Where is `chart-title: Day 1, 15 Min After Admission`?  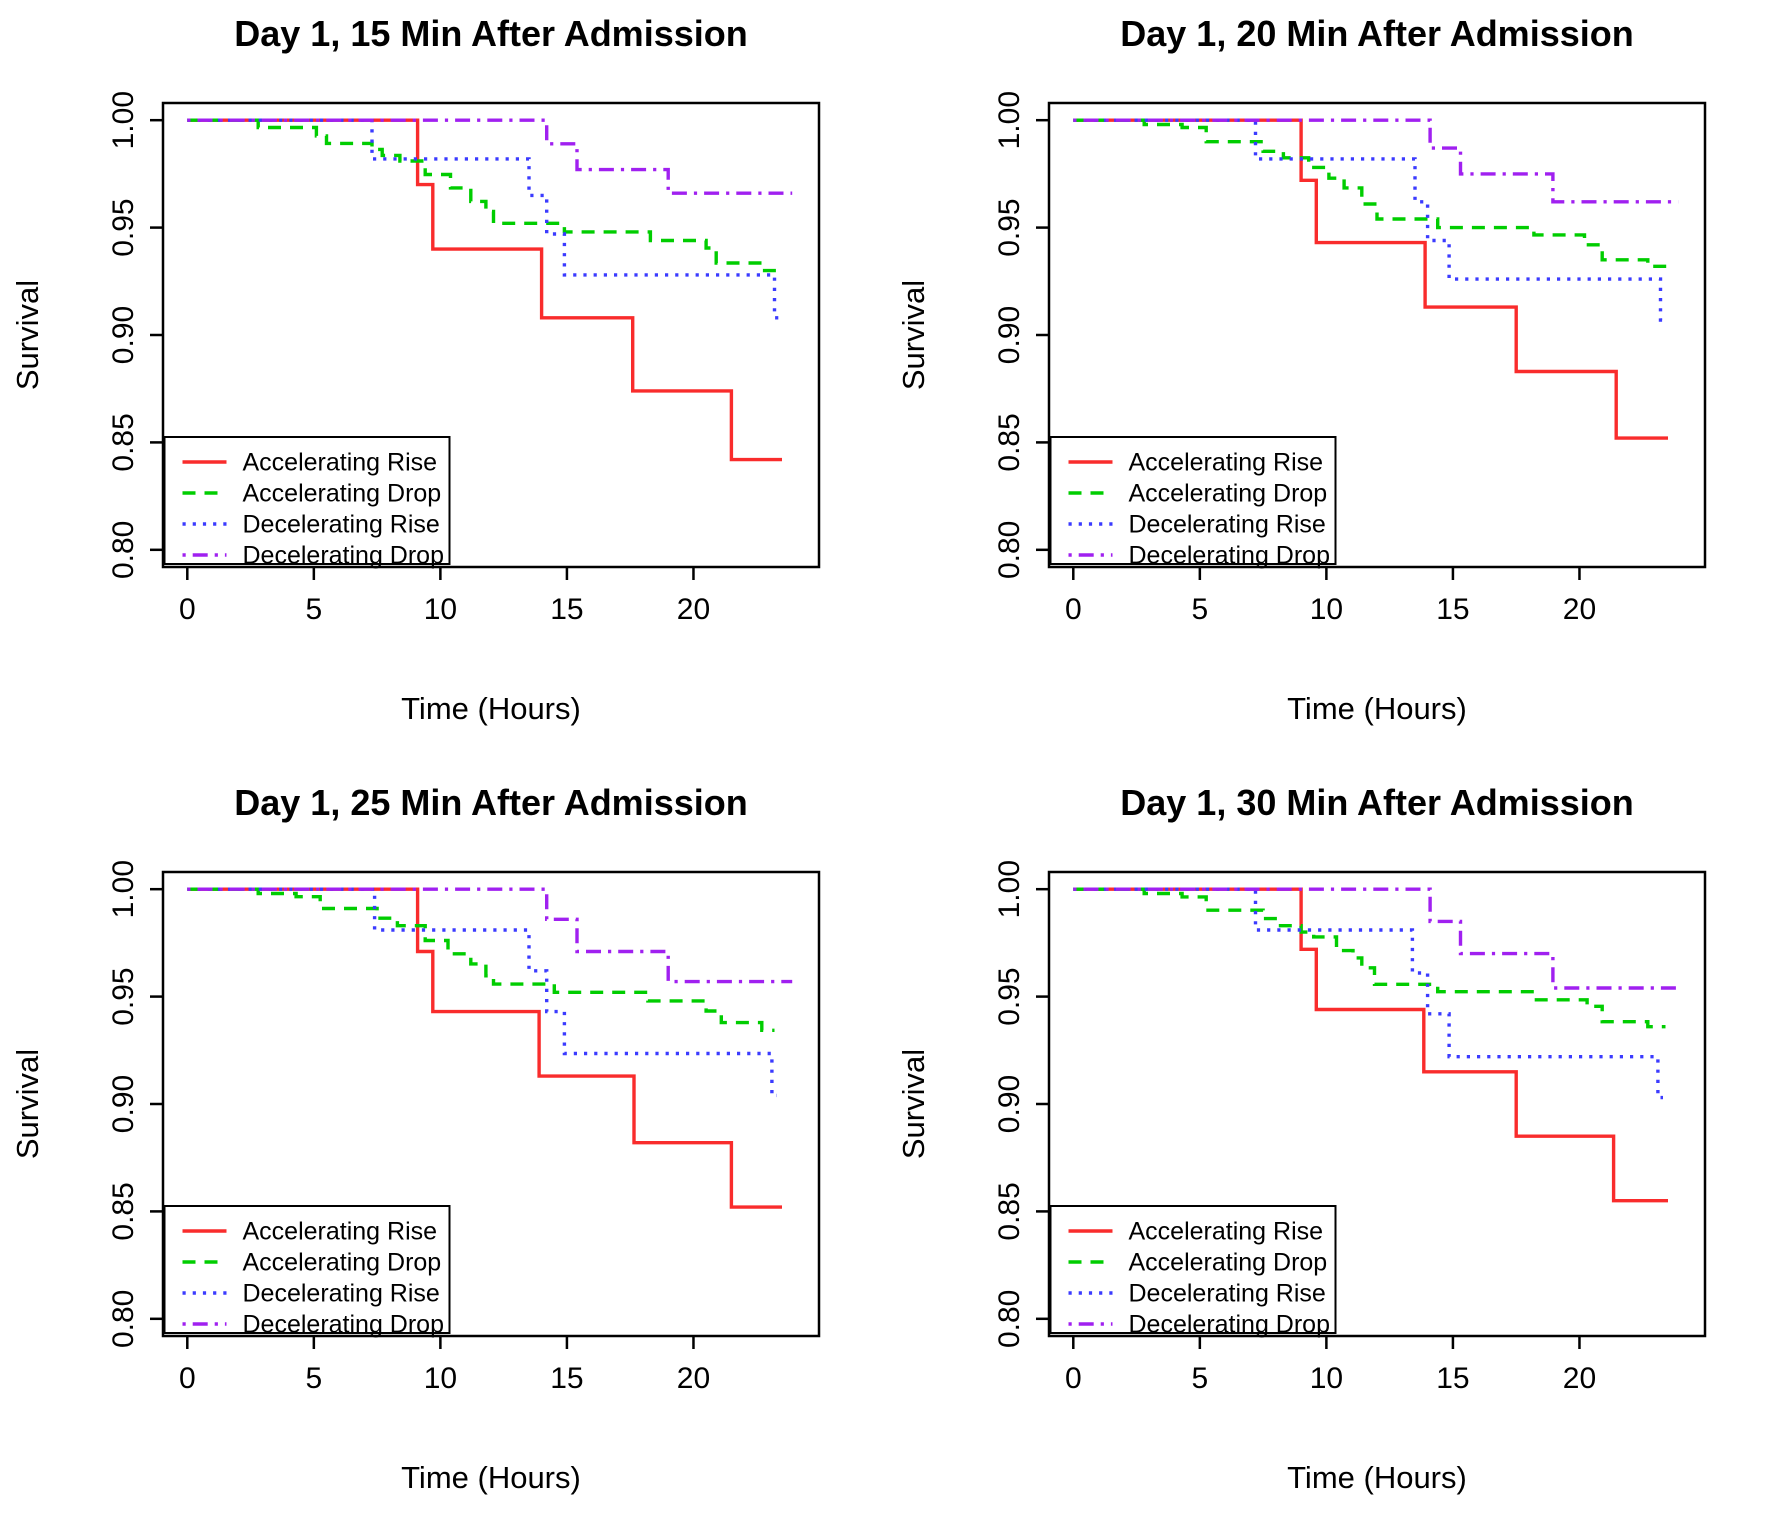 chart-title: Day 1, 15 Min After Admission is located at coordinates (490, 33).